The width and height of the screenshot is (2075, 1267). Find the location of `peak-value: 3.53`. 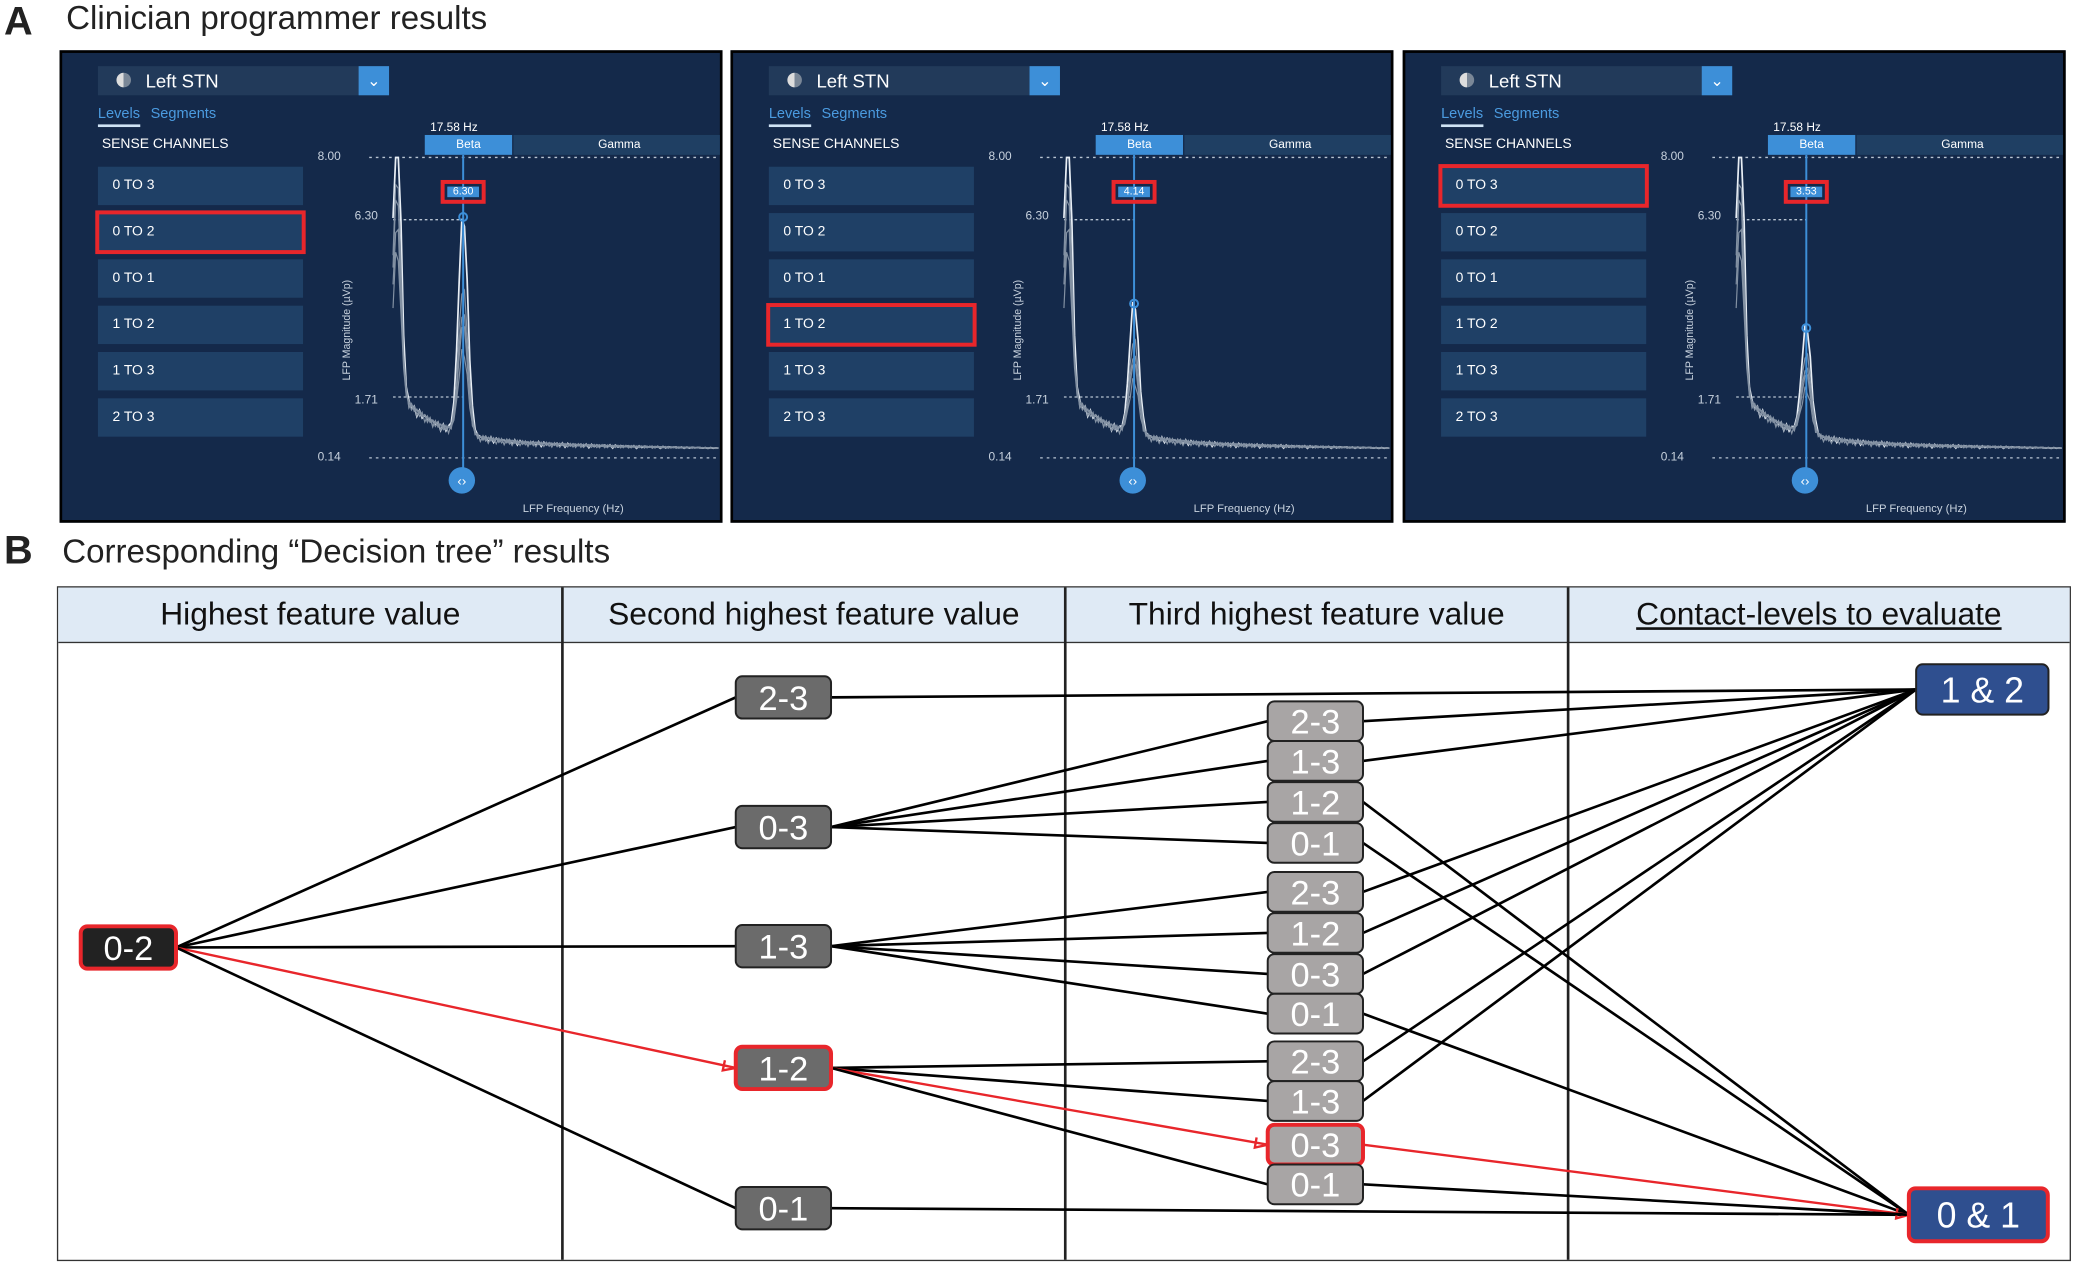

peak-value: 3.53 is located at coordinates (1806, 192).